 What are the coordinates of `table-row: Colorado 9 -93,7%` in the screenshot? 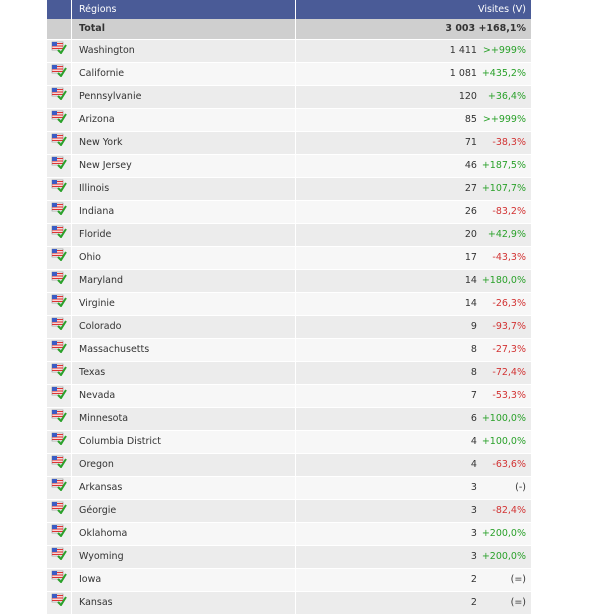 It's located at (289, 327).